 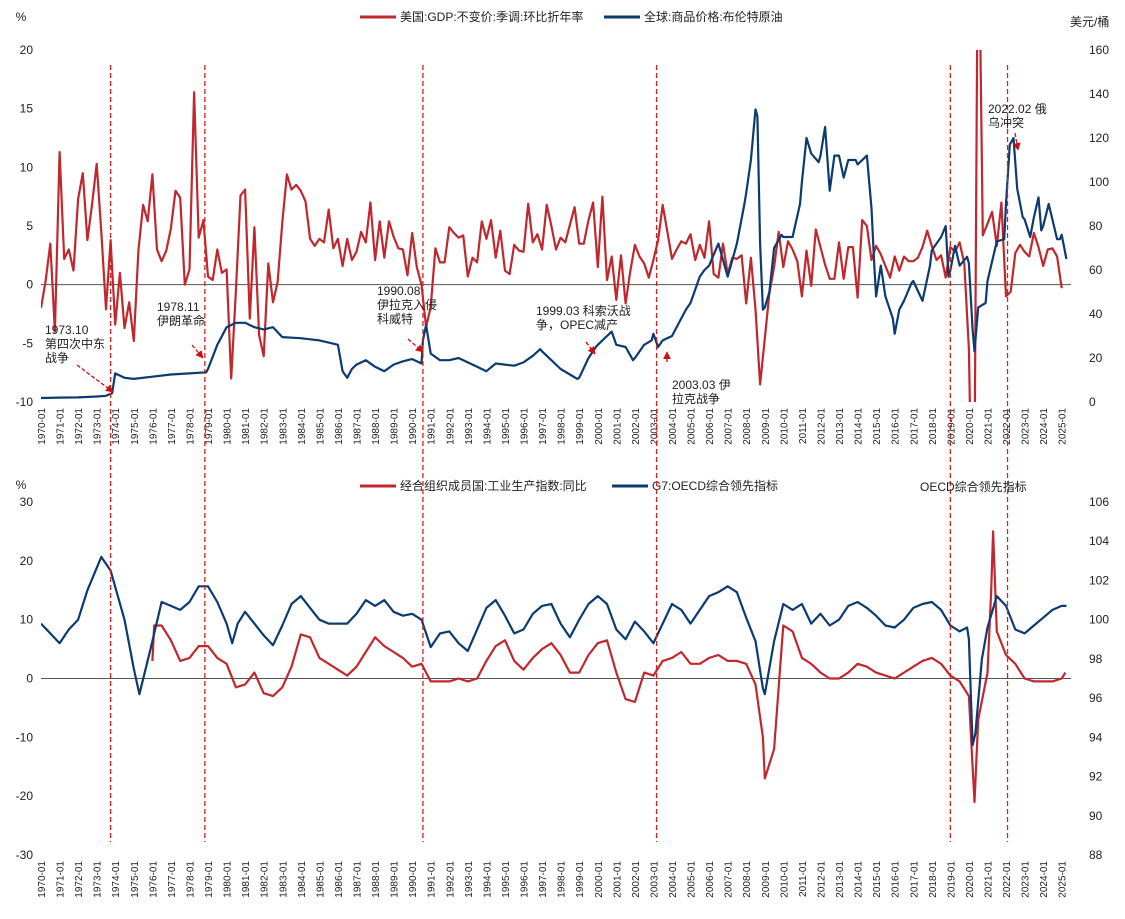 I want to click on annotation-text: 1978.11, so click(x=178, y=307).